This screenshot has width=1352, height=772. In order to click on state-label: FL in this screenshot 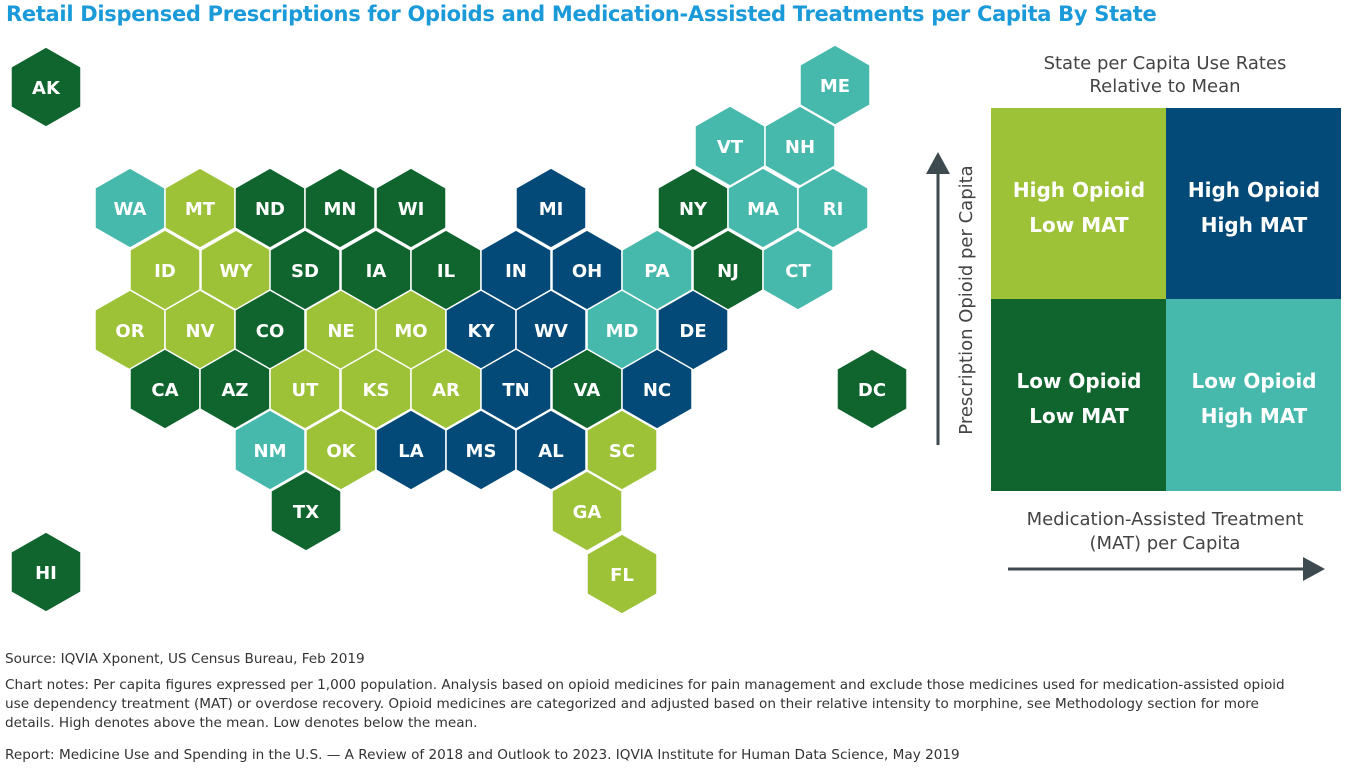, I will do `click(622, 575)`.